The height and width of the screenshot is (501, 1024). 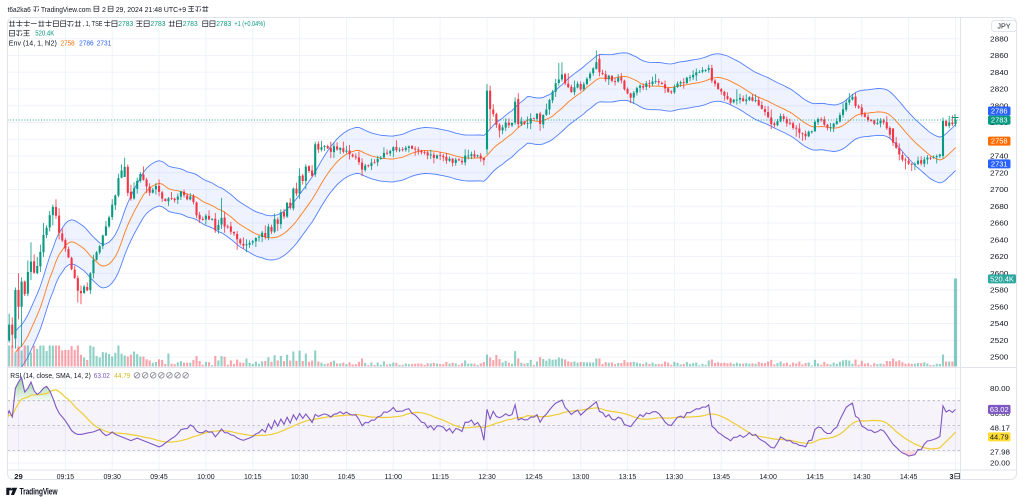 I want to click on svg-text: 10:45, so click(x=347, y=476).